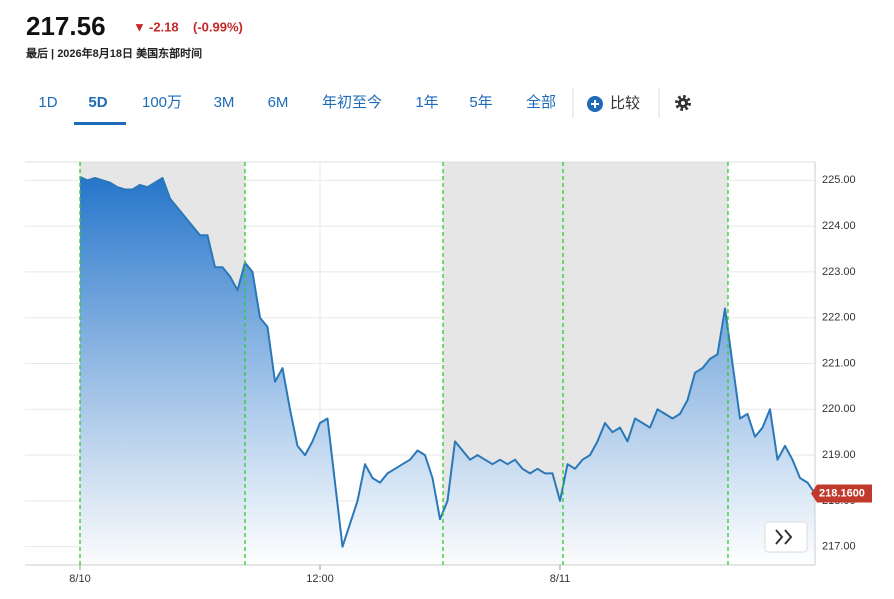 The height and width of the screenshot is (599, 894). What do you see at coordinates (224, 102) in the screenshot?
I see `tab: 3M` at bounding box center [224, 102].